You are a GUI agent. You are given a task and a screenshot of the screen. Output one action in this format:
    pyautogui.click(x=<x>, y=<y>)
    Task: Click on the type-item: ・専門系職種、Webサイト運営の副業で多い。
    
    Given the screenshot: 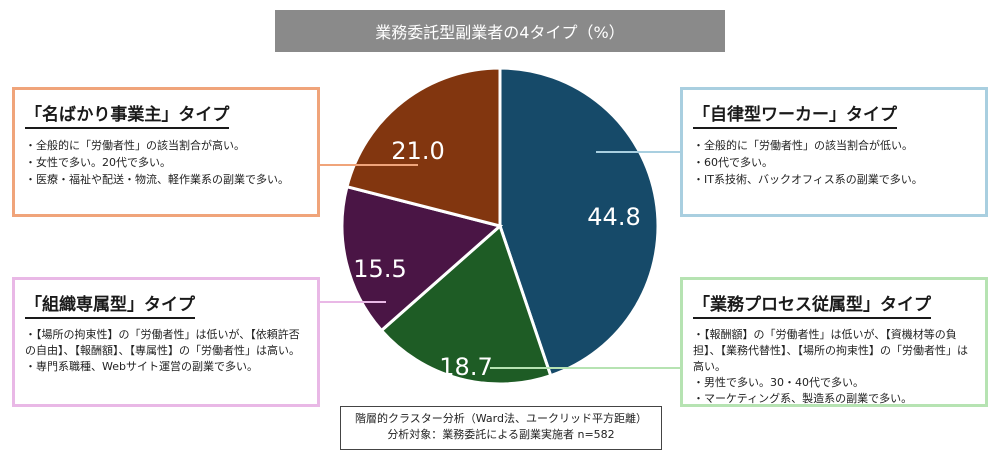 What is the action you would take?
    pyautogui.click(x=141, y=366)
    